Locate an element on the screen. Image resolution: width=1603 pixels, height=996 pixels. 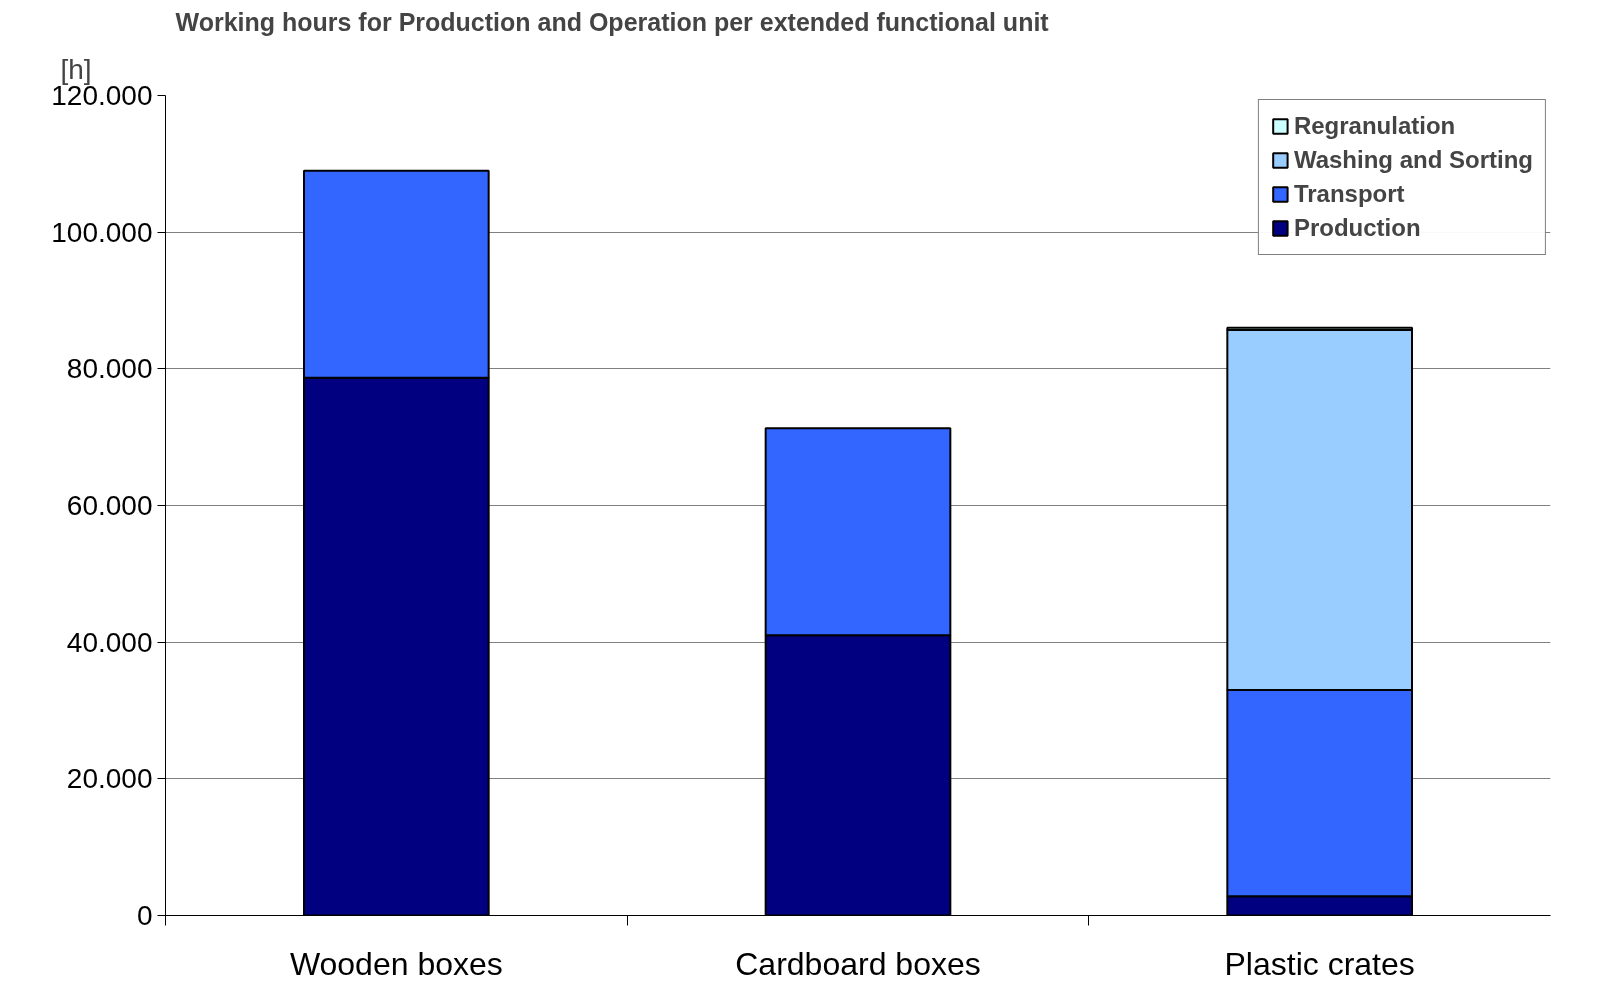
y-tick-label: 20.000 is located at coordinates (109, 779).